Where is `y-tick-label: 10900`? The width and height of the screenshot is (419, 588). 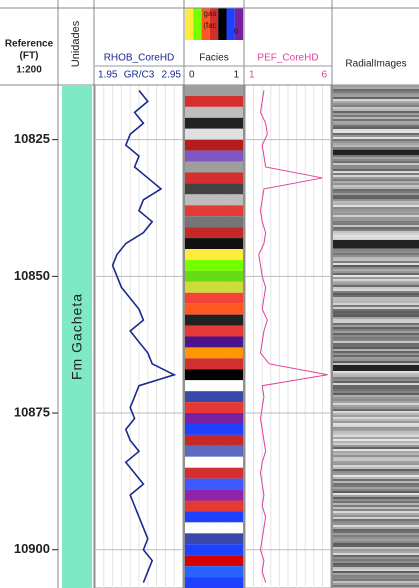
y-tick-label: 10900 is located at coordinates (32, 548).